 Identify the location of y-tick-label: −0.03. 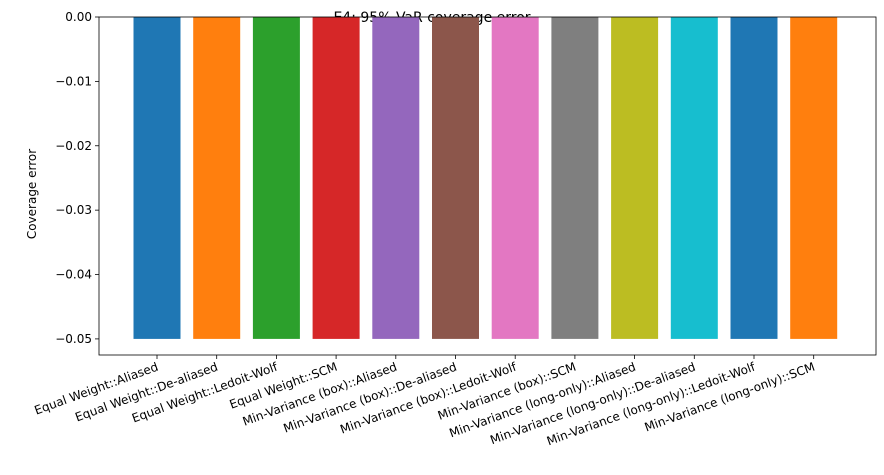
(73, 210).